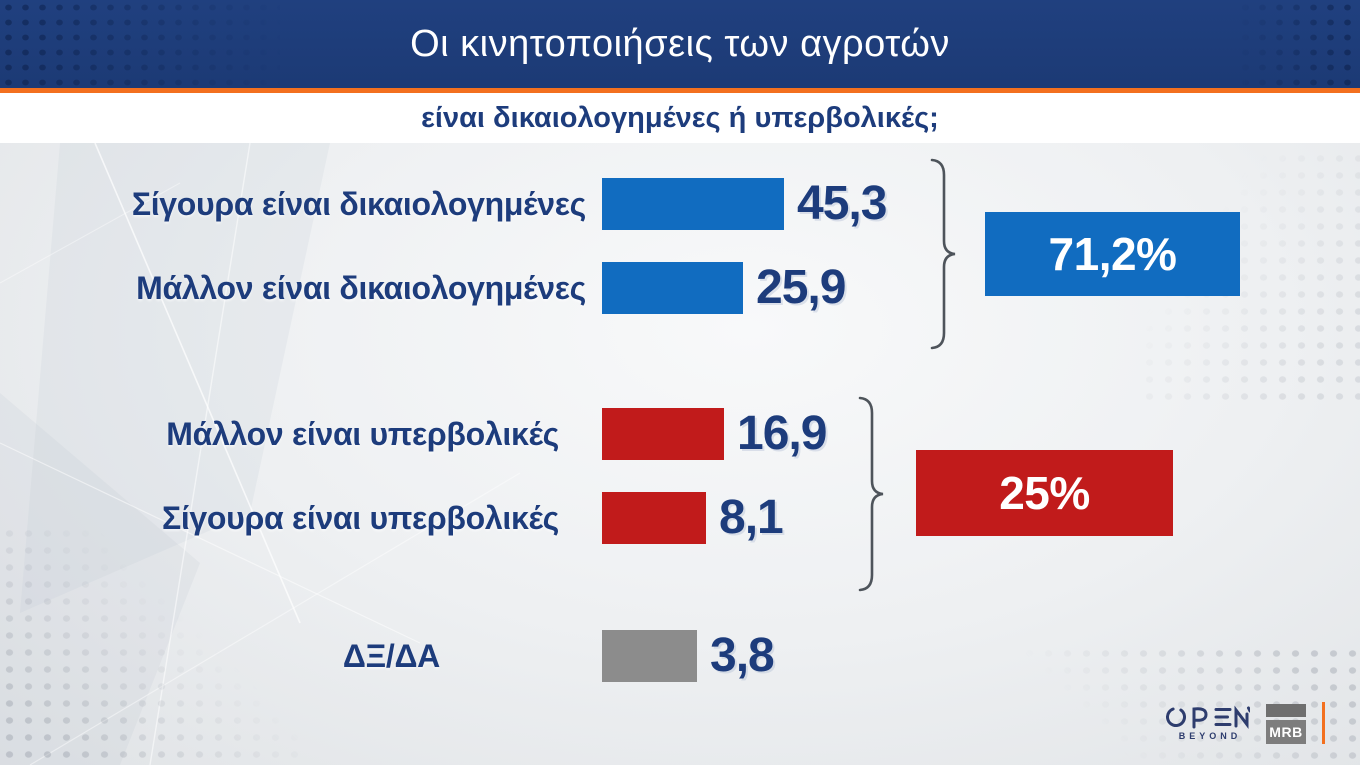 Image resolution: width=1360 pixels, height=765 pixels. I want to click on bar-definitely-excessive, so click(654, 518).